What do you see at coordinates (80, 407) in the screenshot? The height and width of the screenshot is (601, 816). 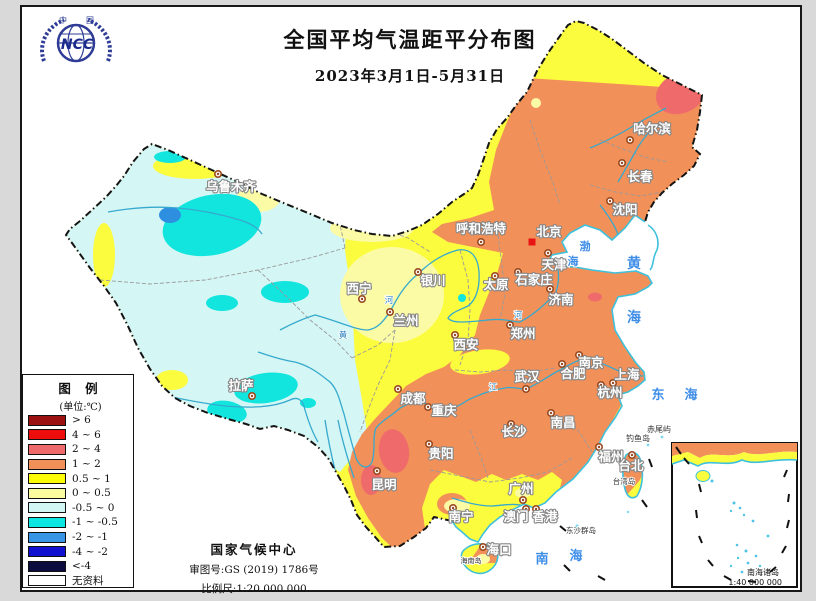 I see `legend-unit: (单位:℃)` at bounding box center [80, 407].